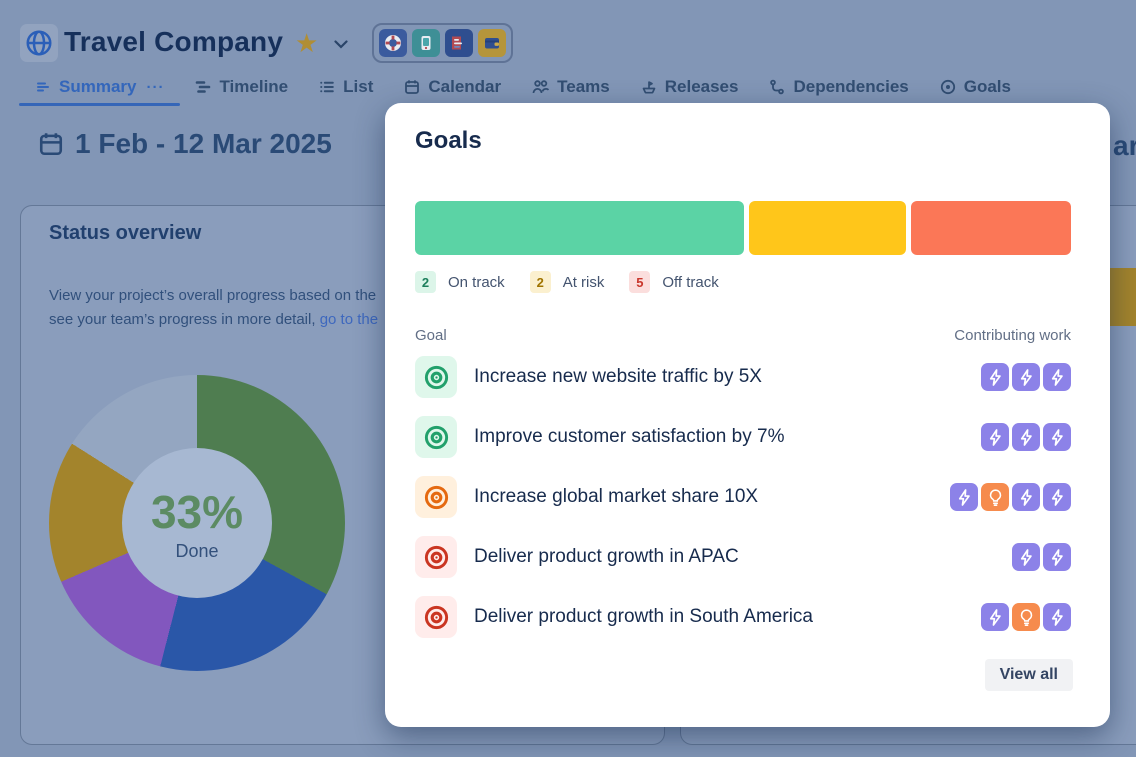 Image resolution: width=1136 pixels, height=757 pixels. What do you see at coordinates (341, 45) in the screenshot?
I see `chevron-down-icon` at bounding box center [341, 45].